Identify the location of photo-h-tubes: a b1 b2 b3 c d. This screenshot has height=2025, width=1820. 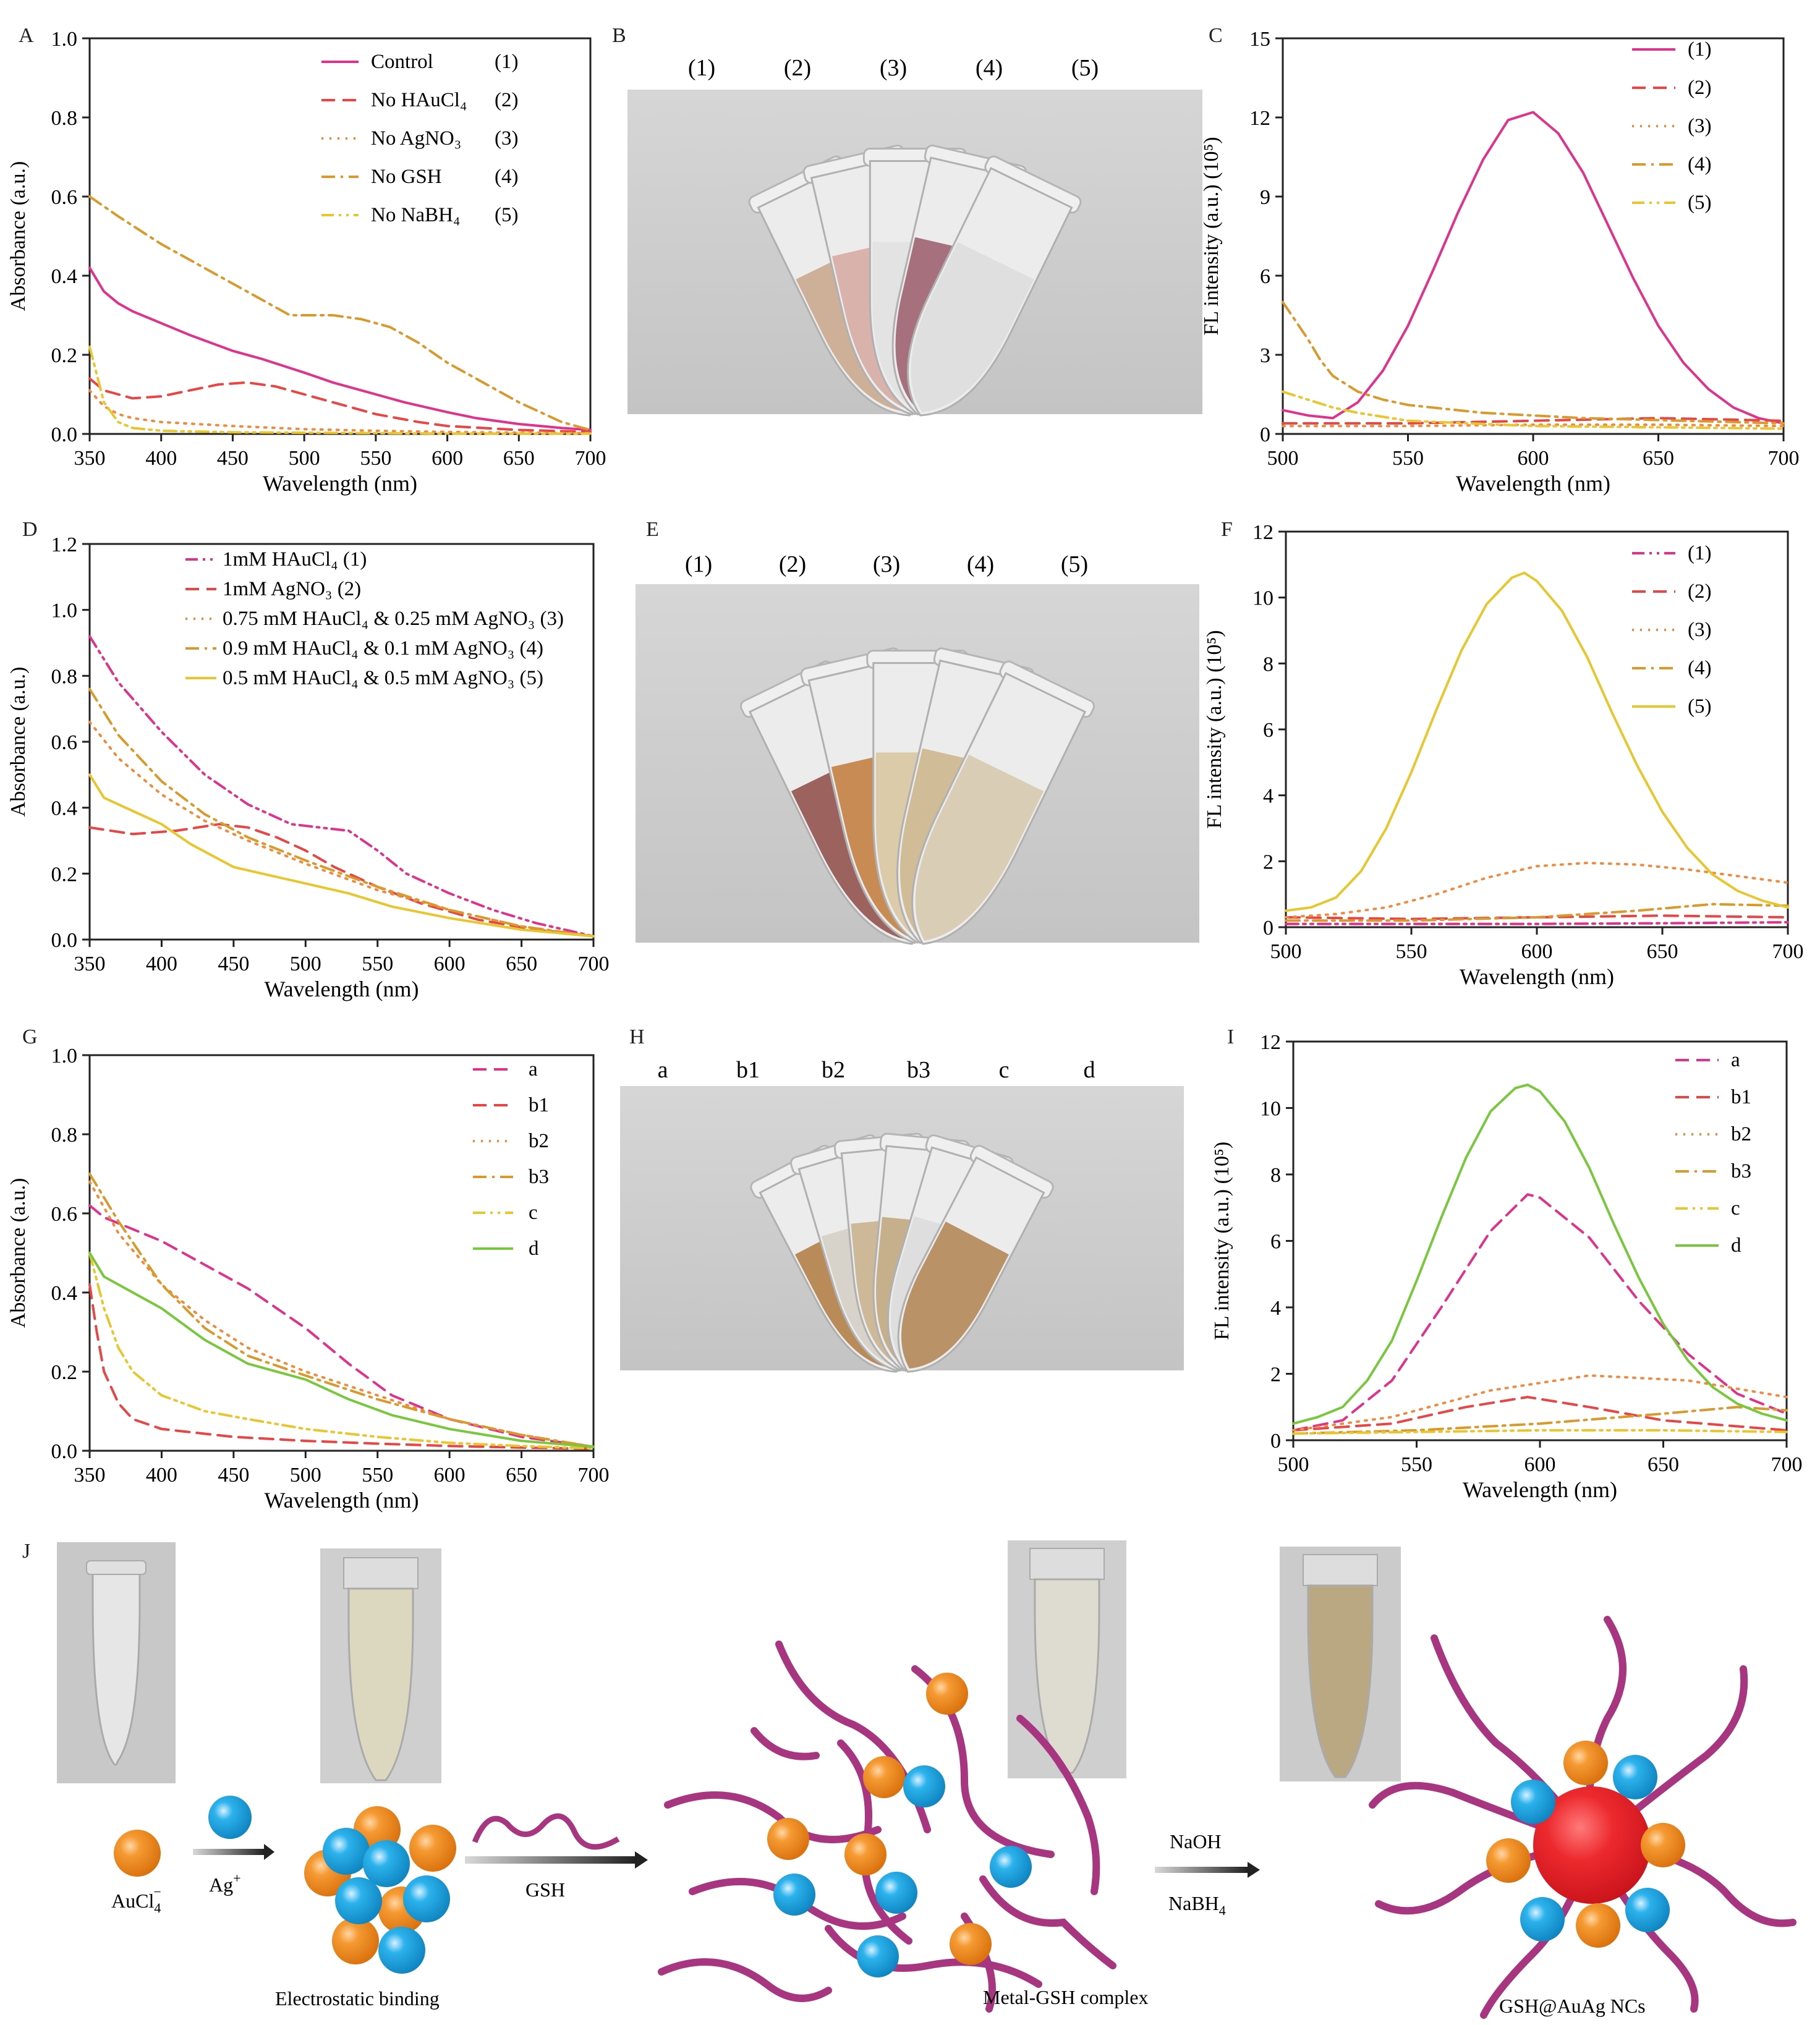
(902, 1215).